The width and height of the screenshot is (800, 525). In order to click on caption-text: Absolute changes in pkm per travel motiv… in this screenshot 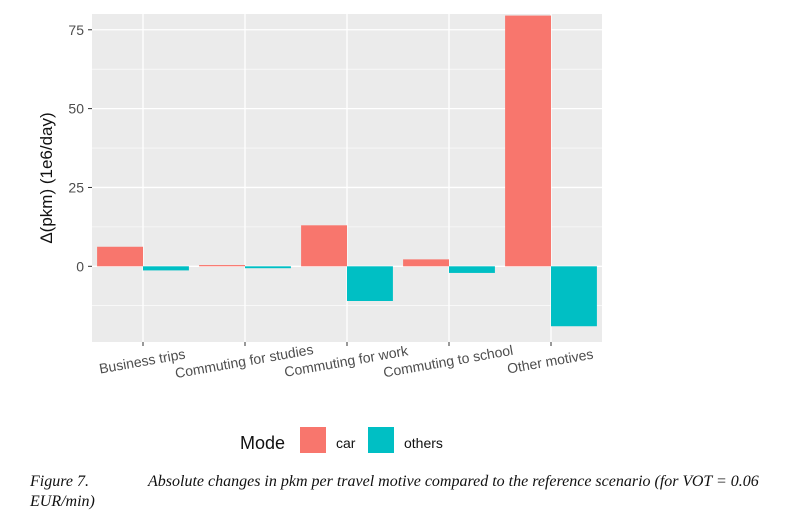, I will do `click(394, 491)`.